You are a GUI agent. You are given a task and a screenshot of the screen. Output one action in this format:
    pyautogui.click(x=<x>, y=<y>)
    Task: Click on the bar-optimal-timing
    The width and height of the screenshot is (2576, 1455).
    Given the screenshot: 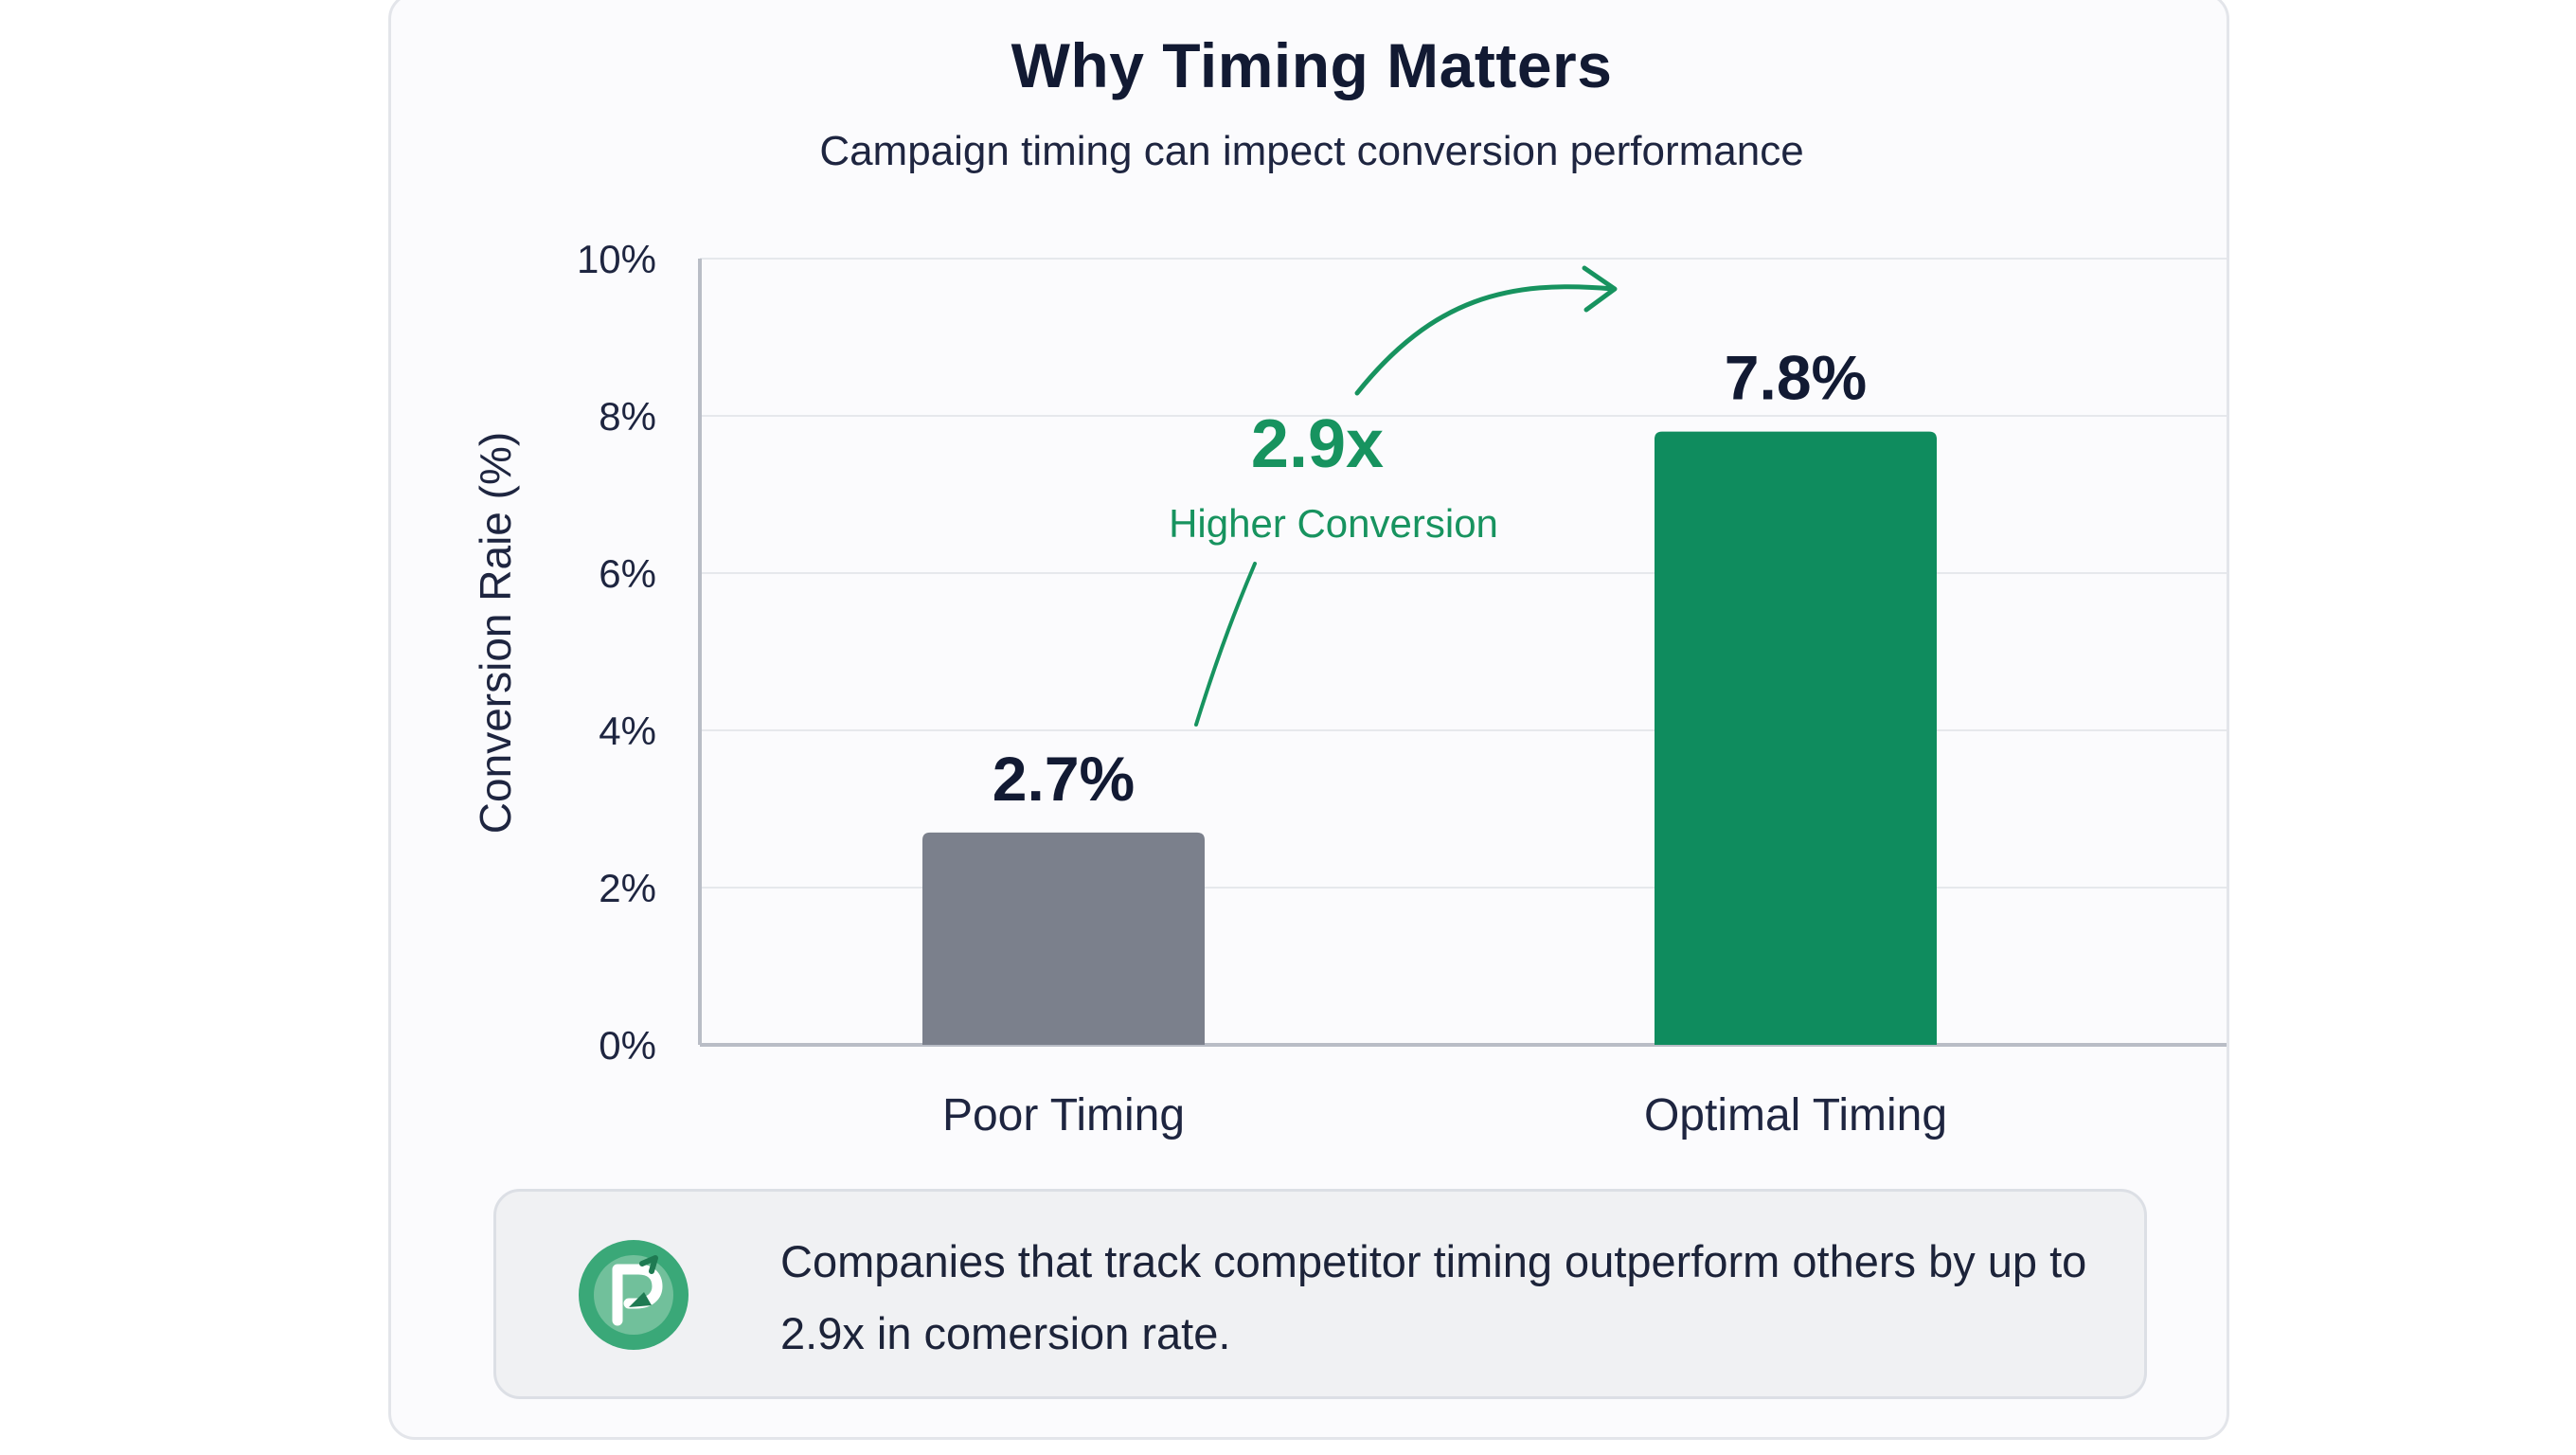 What is the action you would take?
    pyautogui.click(x=1796, y=739)
    